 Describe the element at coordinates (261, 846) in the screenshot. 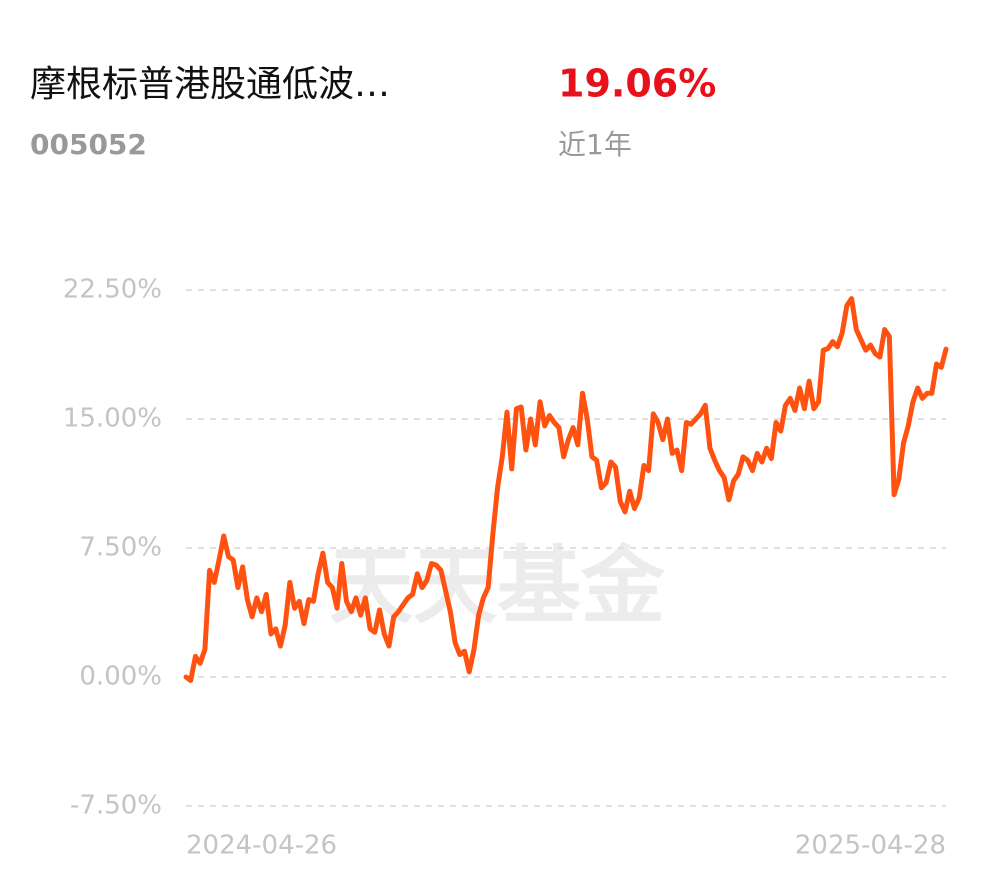

I see `x-tick-label: 2024-04-26` at that location.